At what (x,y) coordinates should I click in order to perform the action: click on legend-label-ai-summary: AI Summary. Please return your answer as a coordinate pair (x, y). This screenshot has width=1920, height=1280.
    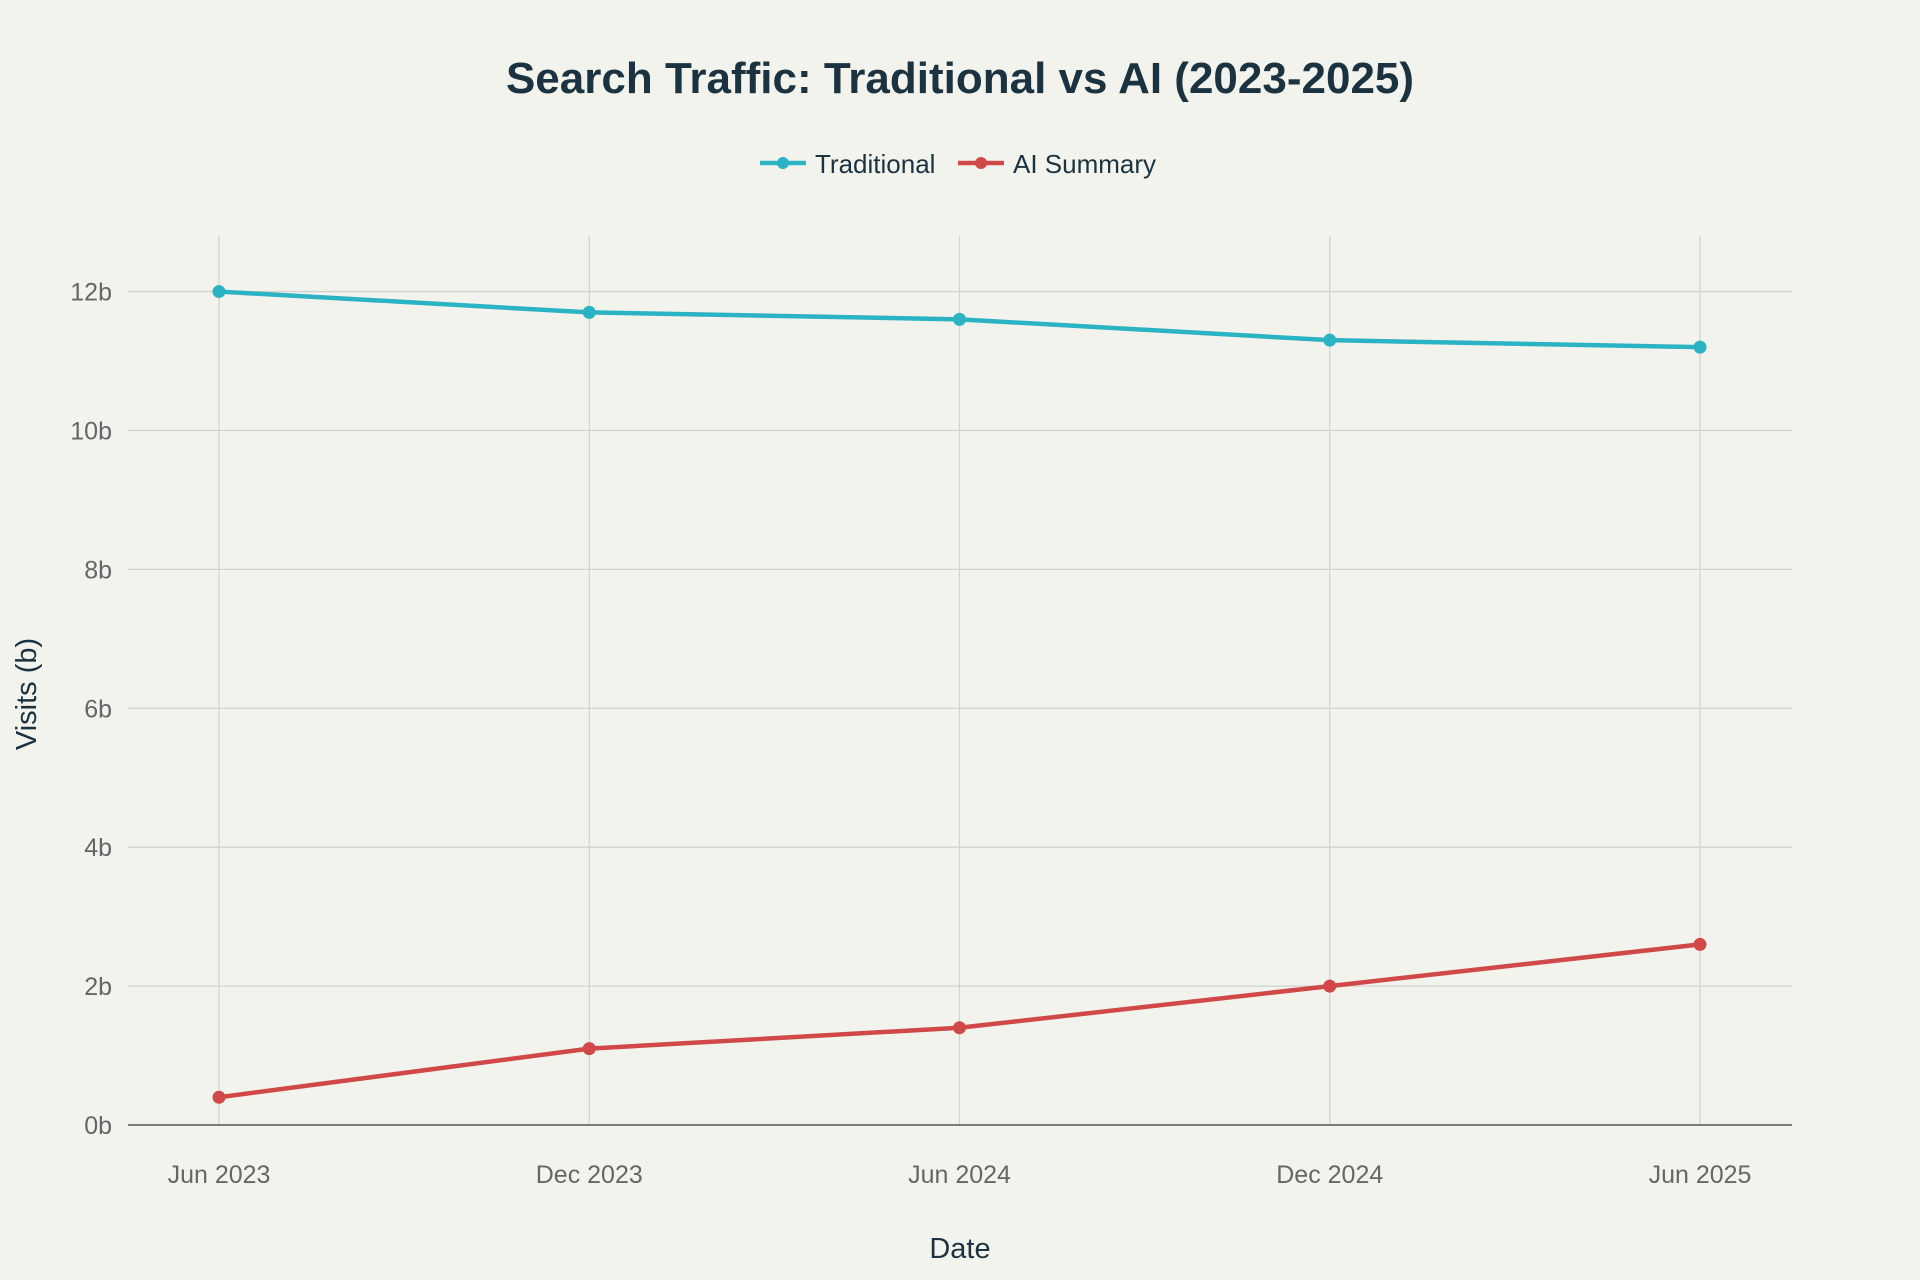
    Looking at the image, I should click on (1084, 164).